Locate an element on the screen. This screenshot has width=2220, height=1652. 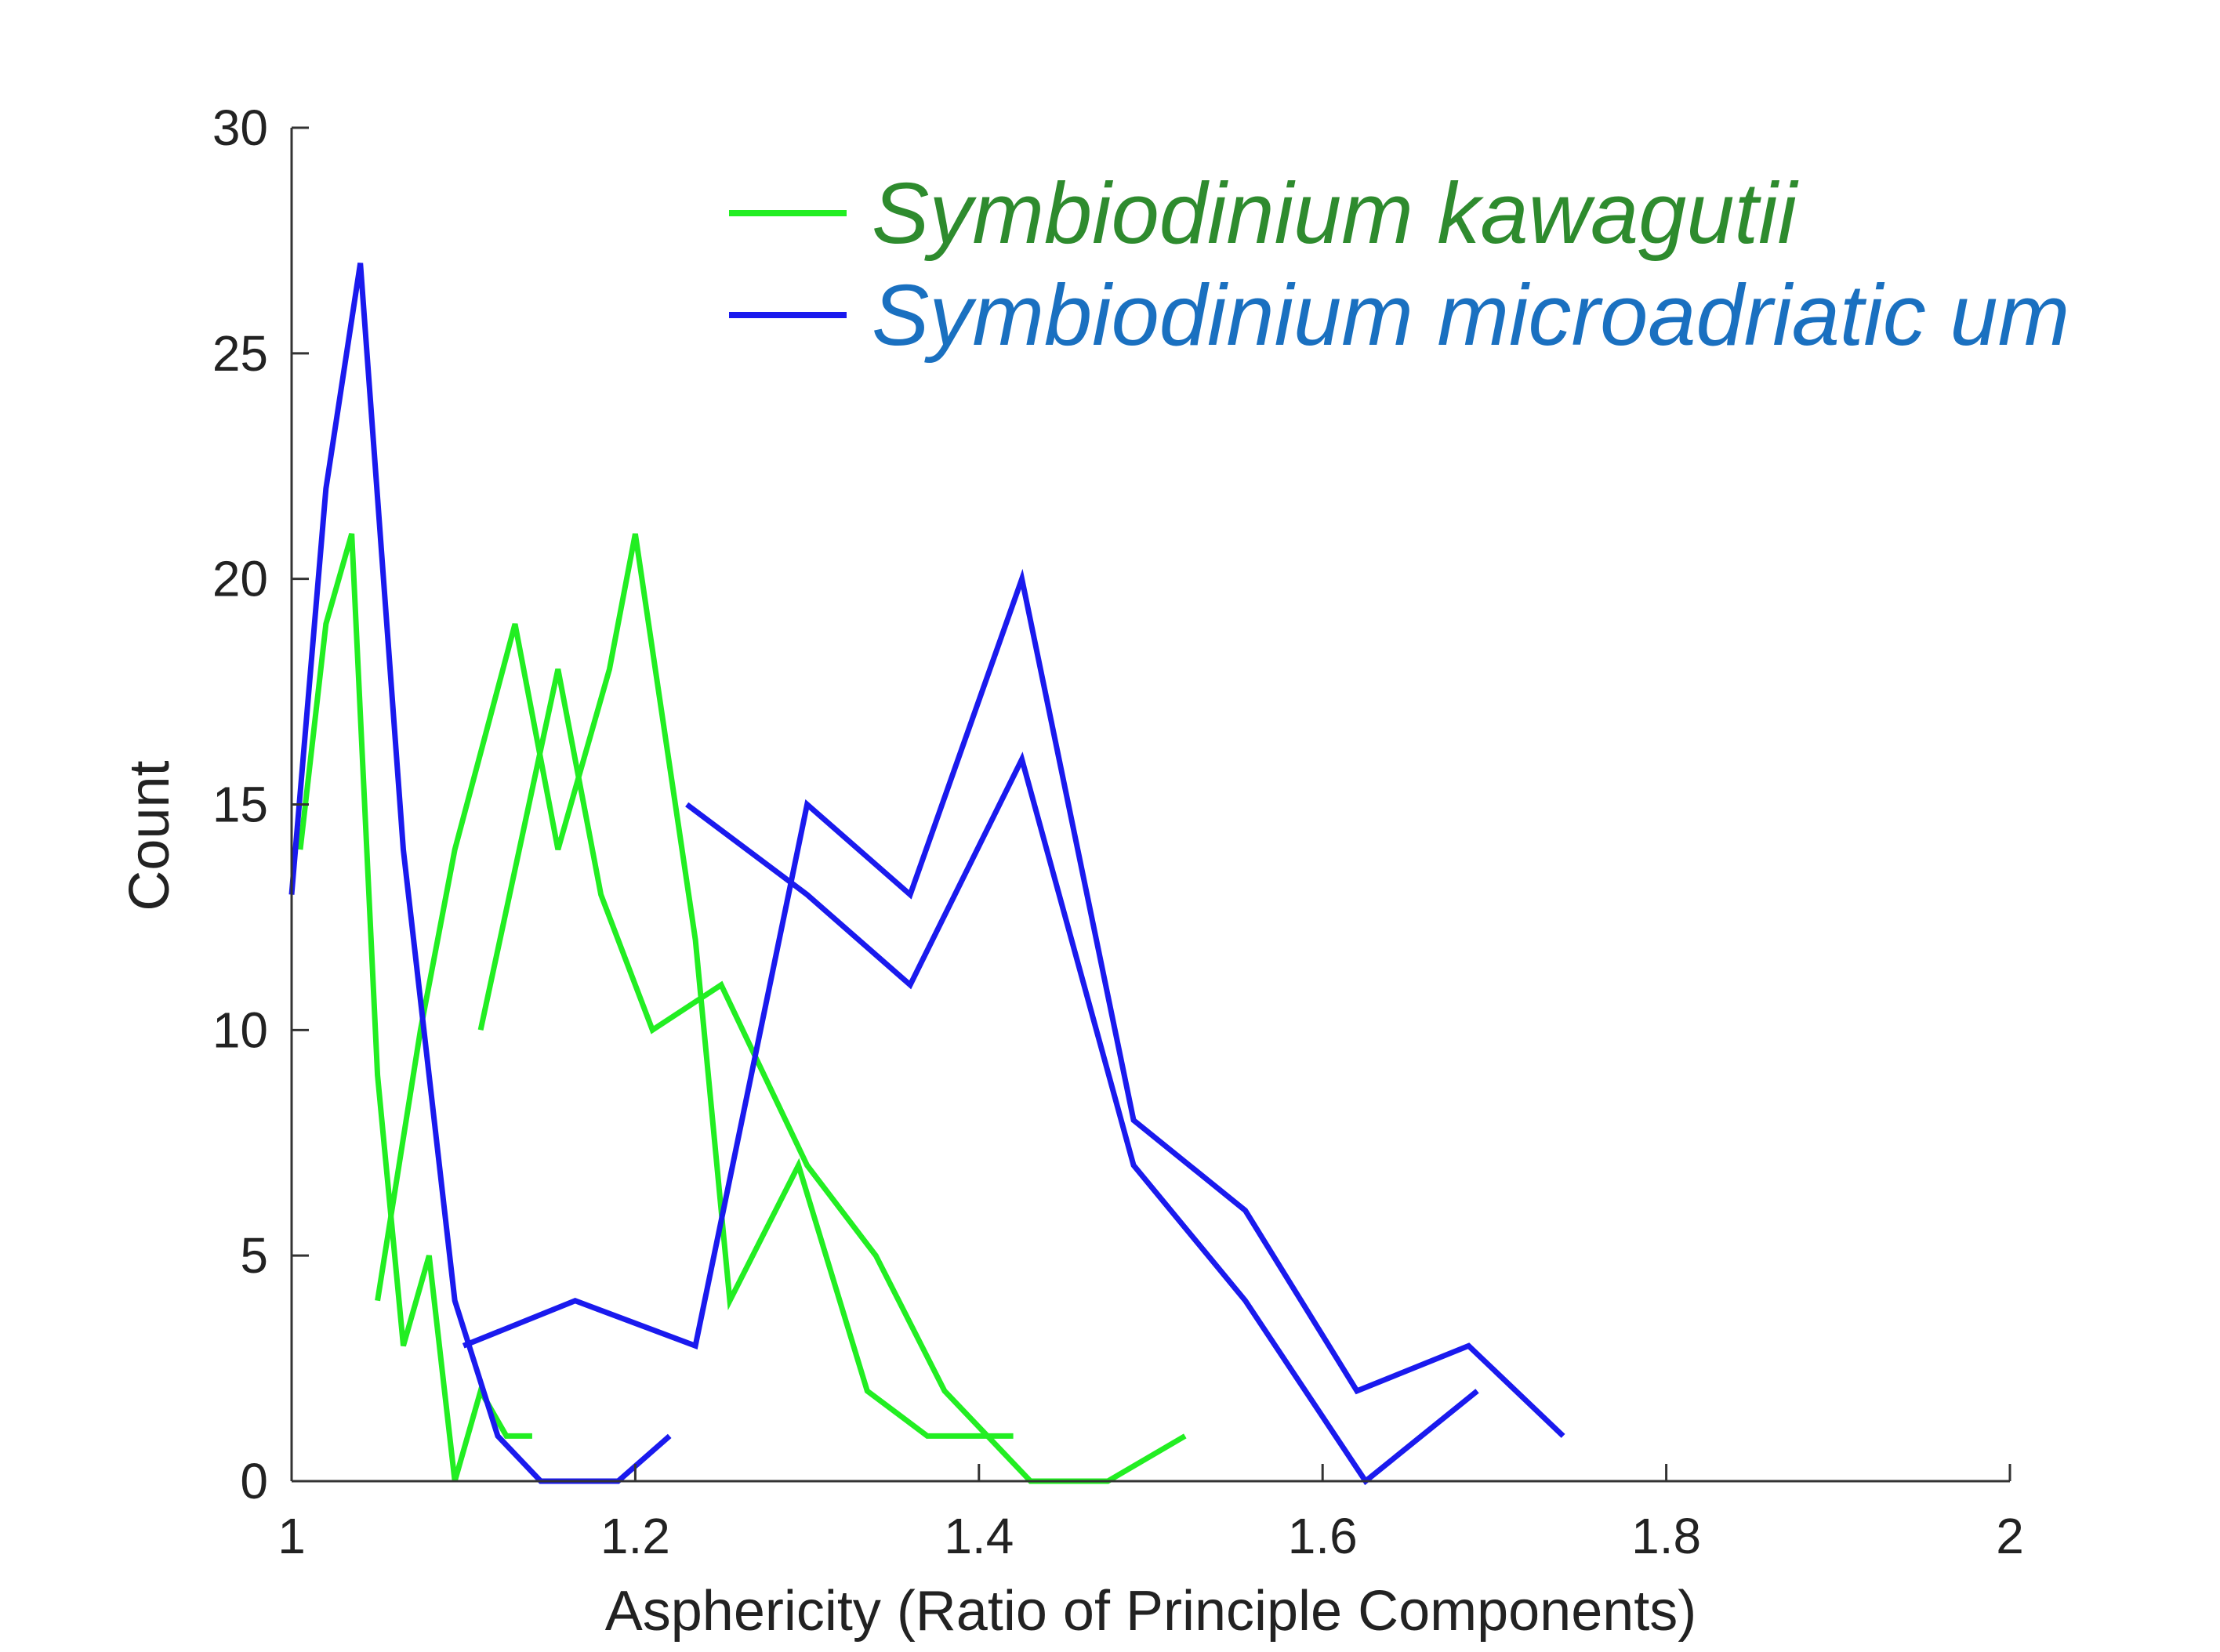
x-tick-label: 2 is located at coordinates (2010, 1536).